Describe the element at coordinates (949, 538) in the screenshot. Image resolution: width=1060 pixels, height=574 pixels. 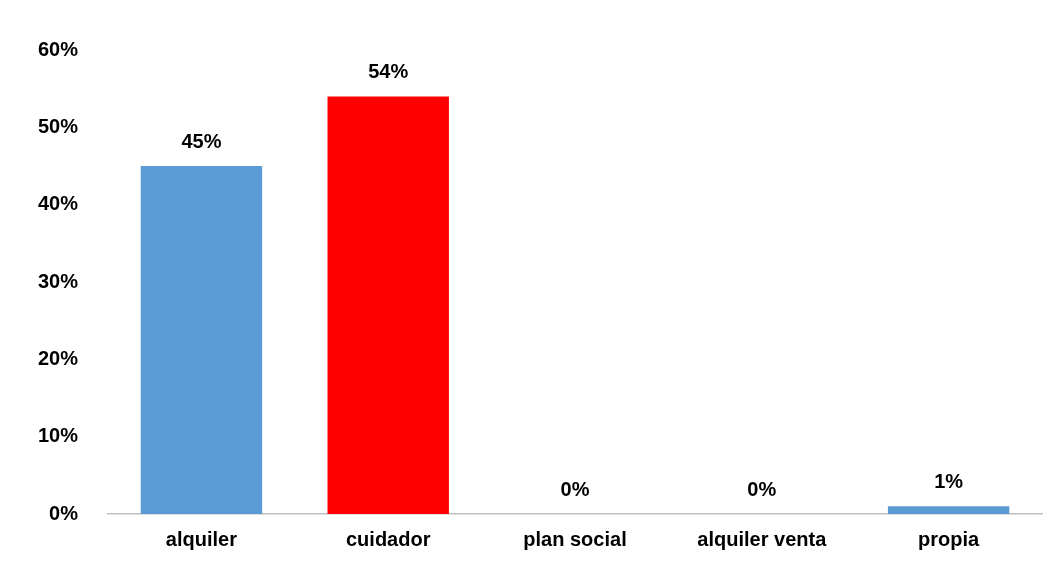
I see `x-tick-label: propia` at that location.